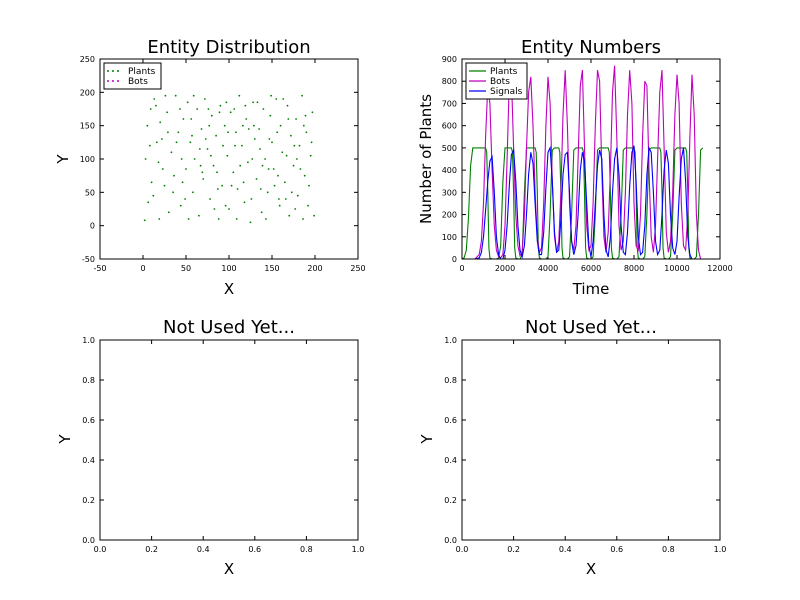 The height and width of the screenshot is (600, 800). What do you see at coordinates (229, 569) in the screenshot?
I see `x-axis-label: X` at bounding box center [229, 569].